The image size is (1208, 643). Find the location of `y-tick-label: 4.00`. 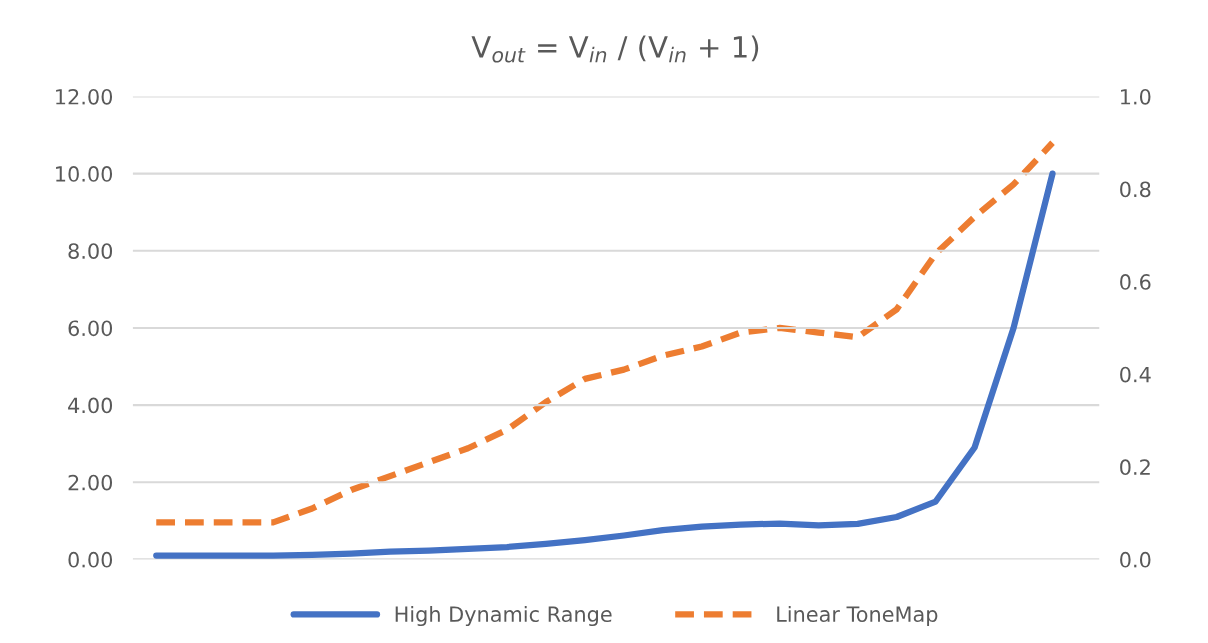

y-tick-label: 4.00 is located at coordinates (90, 405).